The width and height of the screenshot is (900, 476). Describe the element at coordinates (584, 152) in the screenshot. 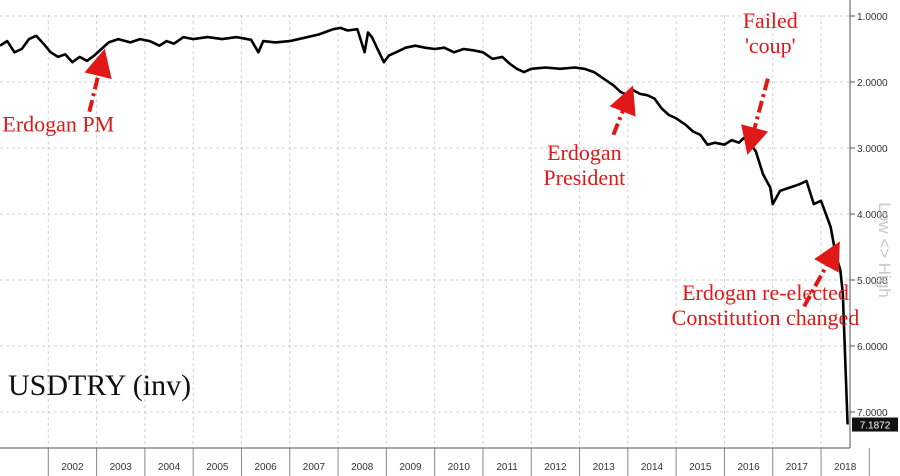

I see `annotation-text: Erdogan` at that location.